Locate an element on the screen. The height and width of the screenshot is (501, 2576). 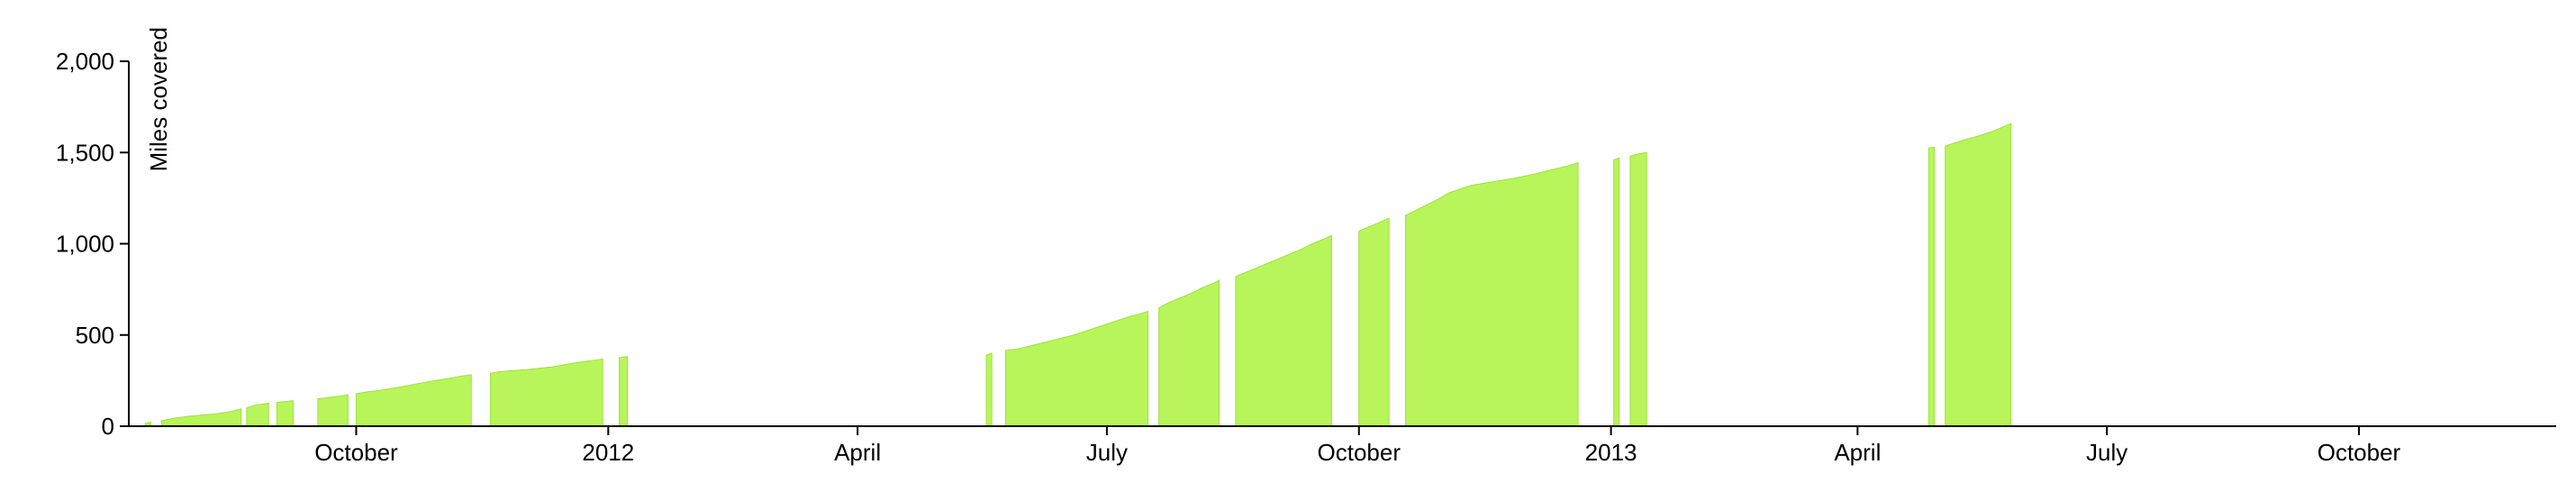
y-tick-label: 1,000 is located at coordinates (85, 244).